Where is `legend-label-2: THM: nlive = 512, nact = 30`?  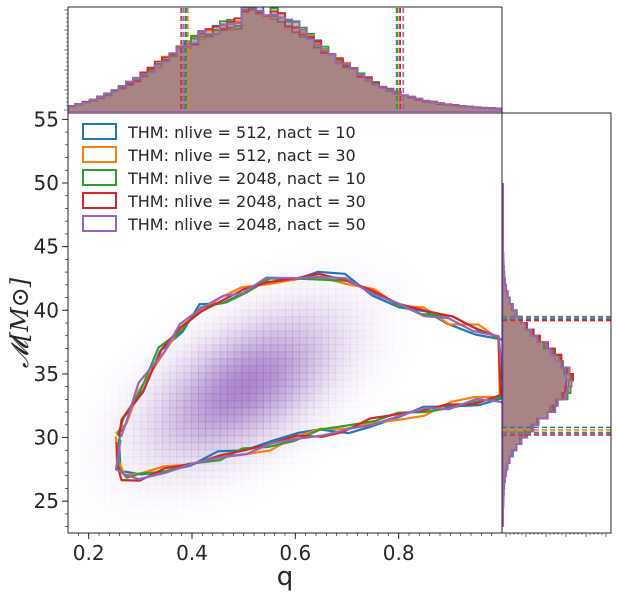 legend-label-2: THM: nlive = 512, nact = 30 is located at coordinates (241, 155).